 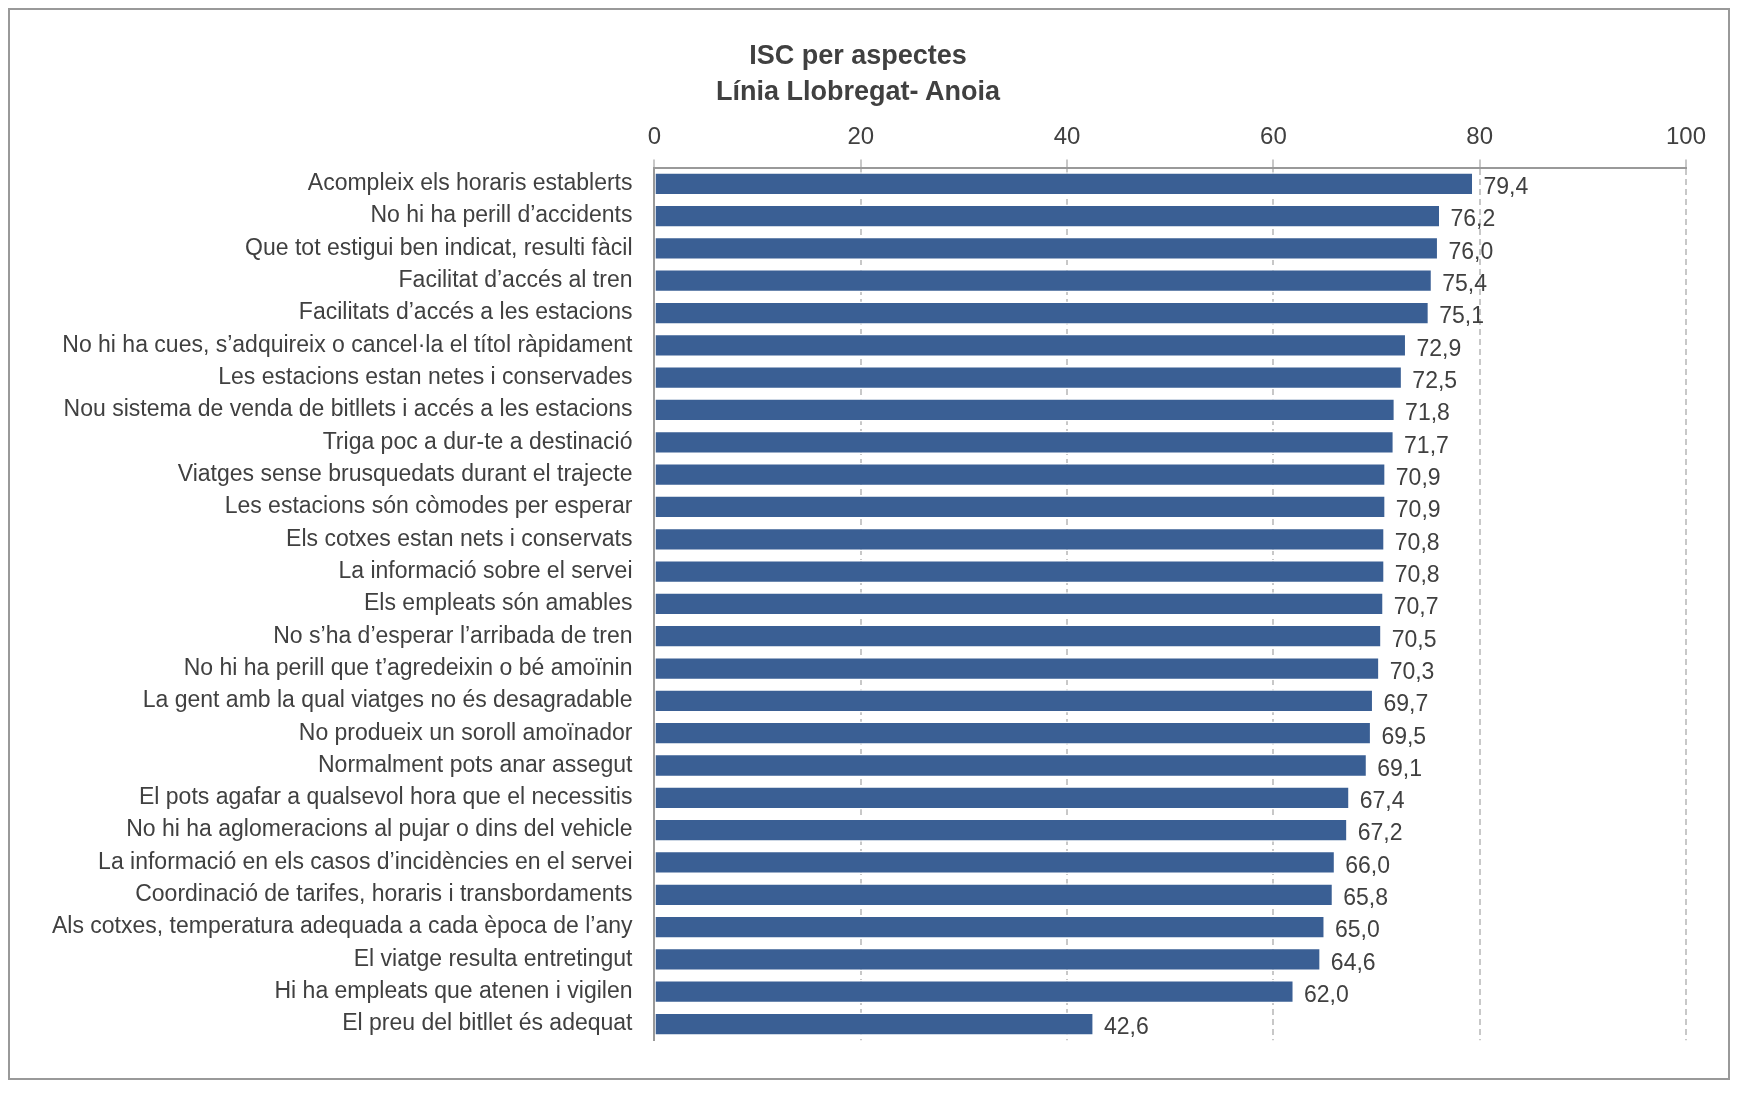 What do you see at coordinates (1406, 703) in the screenshot?
I see `data-label: 69,7` at bounding box center [1406, 703].